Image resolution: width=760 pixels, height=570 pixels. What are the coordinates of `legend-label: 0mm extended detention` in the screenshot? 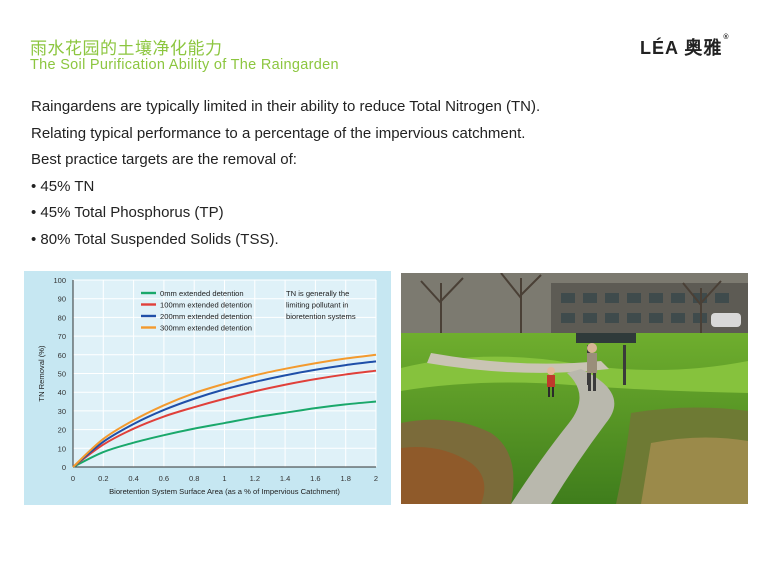 It's located at (202, 293).